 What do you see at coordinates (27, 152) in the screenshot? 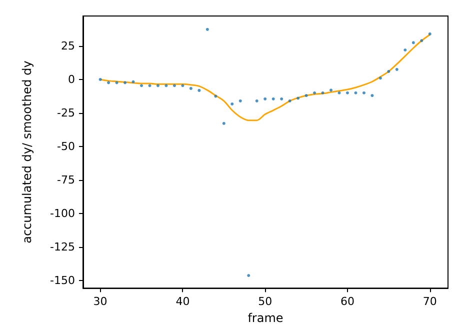
I see `y-axis-title: accumulated dy/ smoothed dy` at bounding box center [27, 152].